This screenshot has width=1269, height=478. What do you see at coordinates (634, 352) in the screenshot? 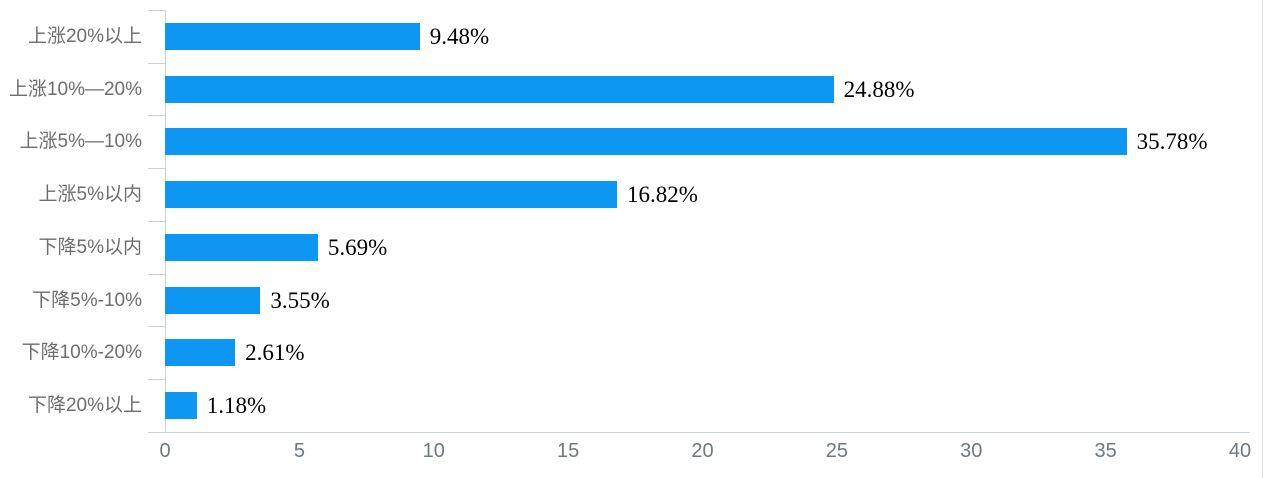
I see `bar-row: 下降10%-20% 2.61%` at bounding box center [634, 352].